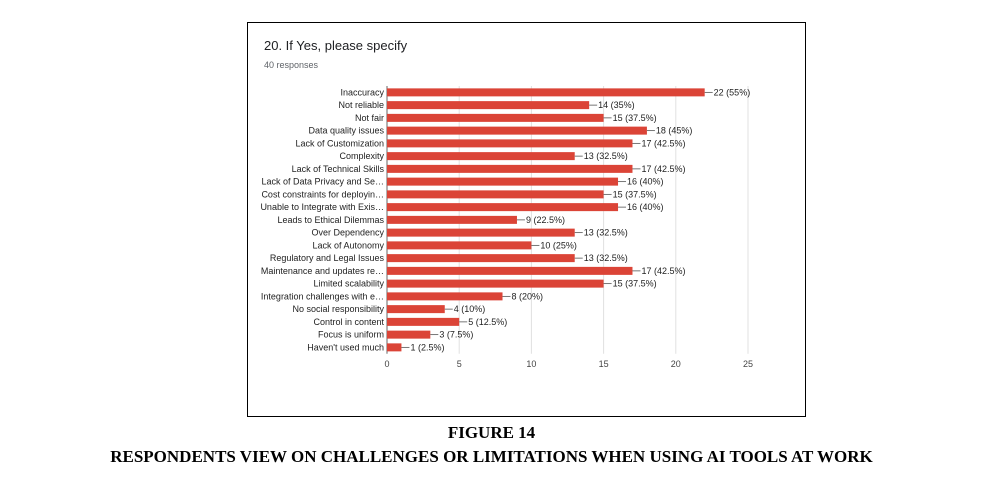  Describe the element at coordinates (361, 105) in the screenshot. I see `category-label: Not reliable` at that location.